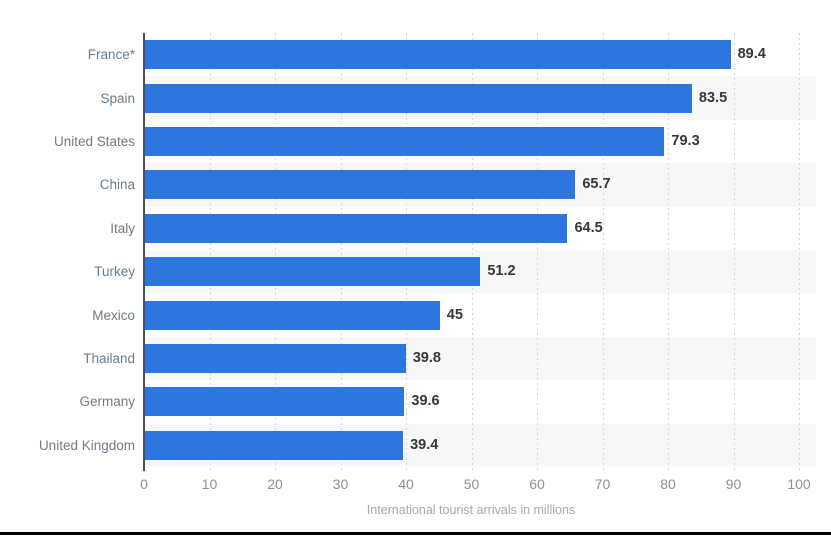 Image resolution: width=831 pixels, height=540 pixels. What do you see at coordinates (713, 97) in the screenshot?
I see `value-label-spain: 83.5` at bounding box center [713, 97].